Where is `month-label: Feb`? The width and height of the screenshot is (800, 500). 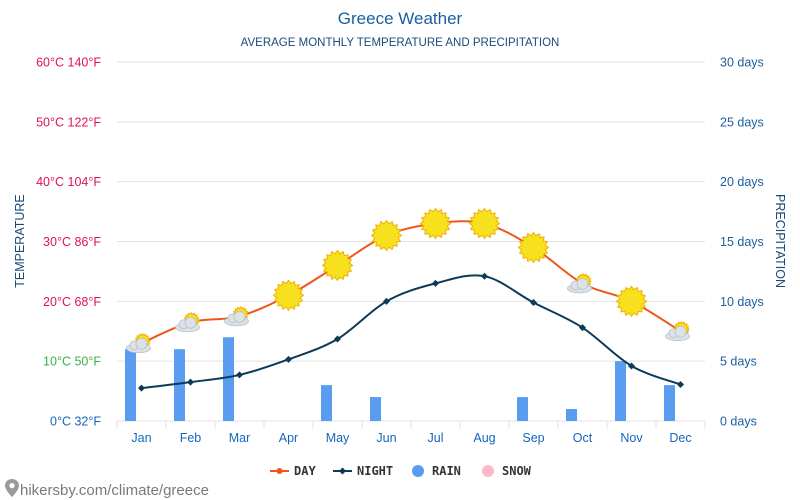 month-label: Feb is located at coordinates (191, 438).